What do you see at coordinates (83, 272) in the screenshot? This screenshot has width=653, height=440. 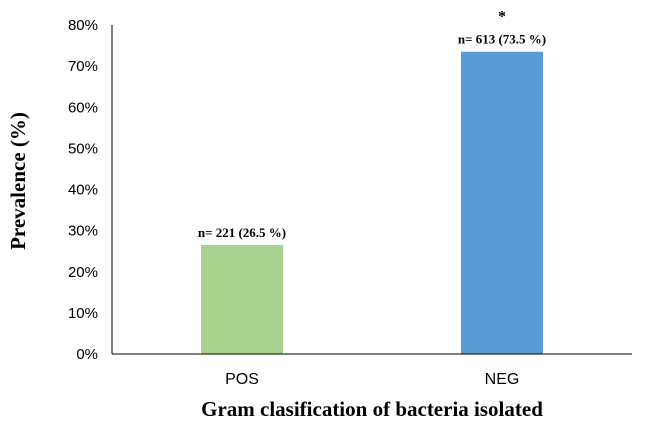 I see `y-tick-label: 20%` at bounding box center [83, 272].